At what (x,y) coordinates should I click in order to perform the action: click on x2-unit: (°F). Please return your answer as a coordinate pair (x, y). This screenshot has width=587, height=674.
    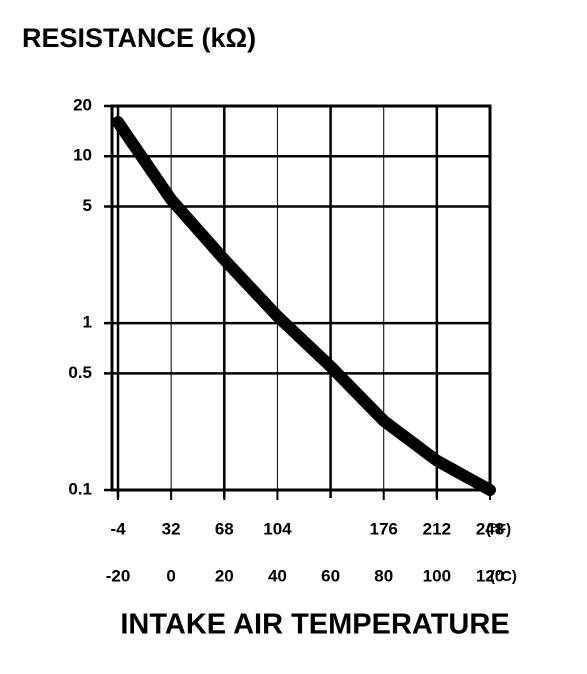
    Looking at the image, I should click on (498, 529).